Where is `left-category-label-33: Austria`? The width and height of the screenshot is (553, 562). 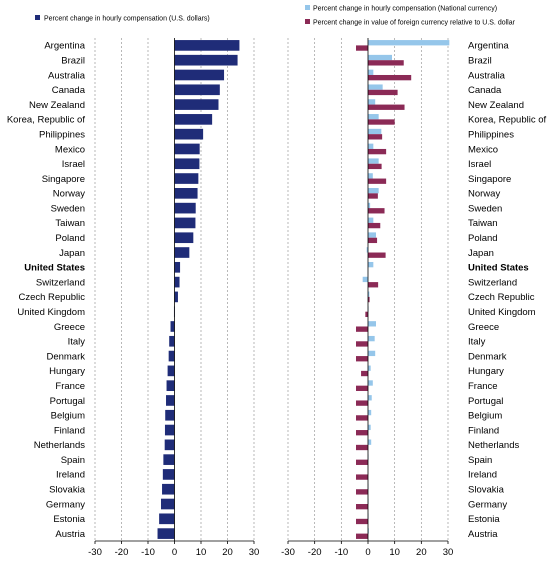 left-category-label-33: Austria is located at coordinates (70, 534).